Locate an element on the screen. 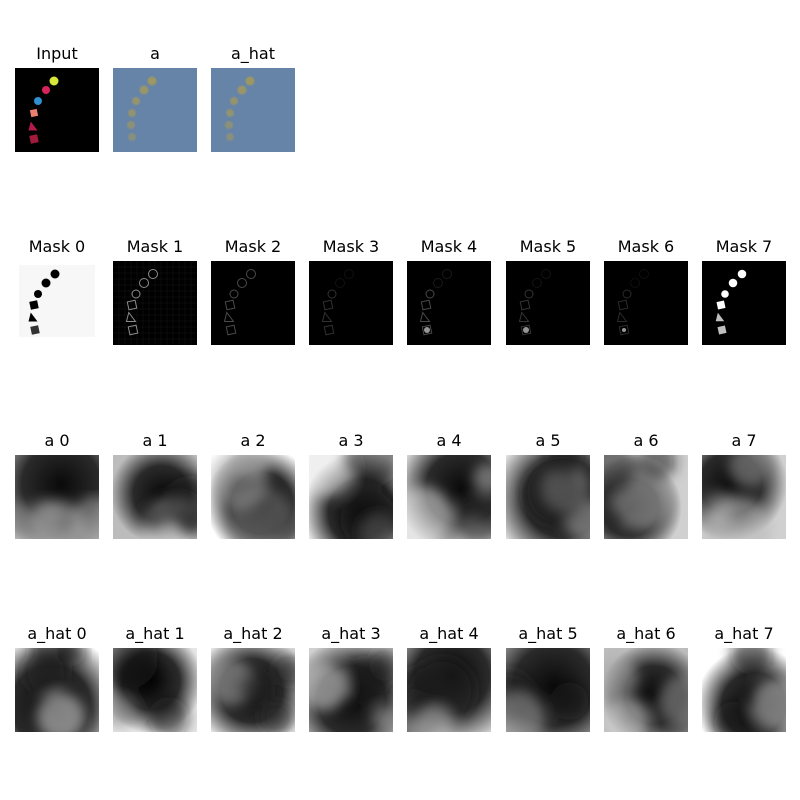  panel-title: a_hat 3 is located at coordinates (351, 633).